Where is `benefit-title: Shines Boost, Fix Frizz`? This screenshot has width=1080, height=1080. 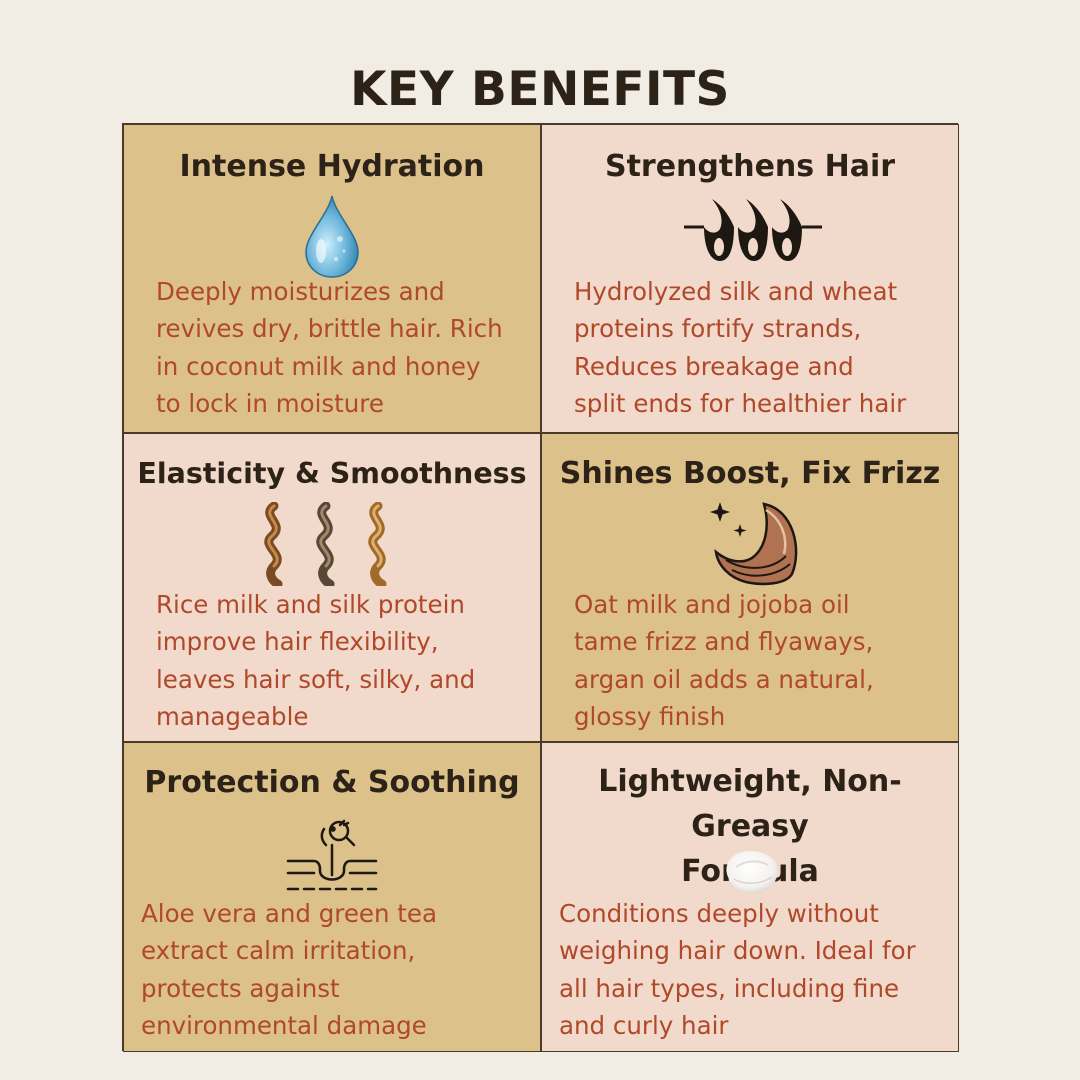 benefit-title: Shines Boost, Fix Frizz is located at coordinates (750, 473).